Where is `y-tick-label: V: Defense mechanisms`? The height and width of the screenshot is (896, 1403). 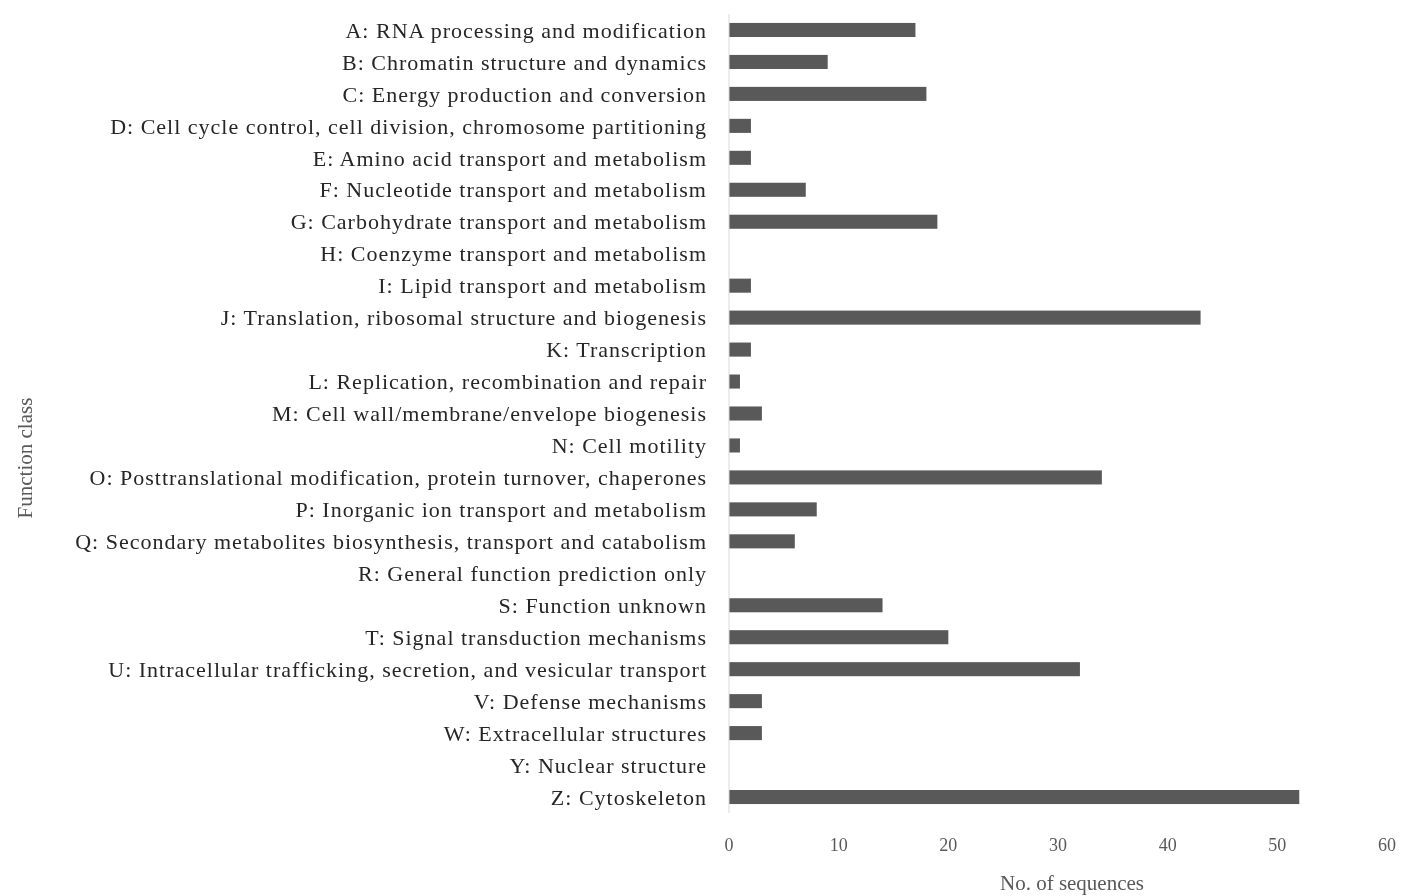 y-tick-label: V: Defense mechanisms is located at coordinates (590, 701).